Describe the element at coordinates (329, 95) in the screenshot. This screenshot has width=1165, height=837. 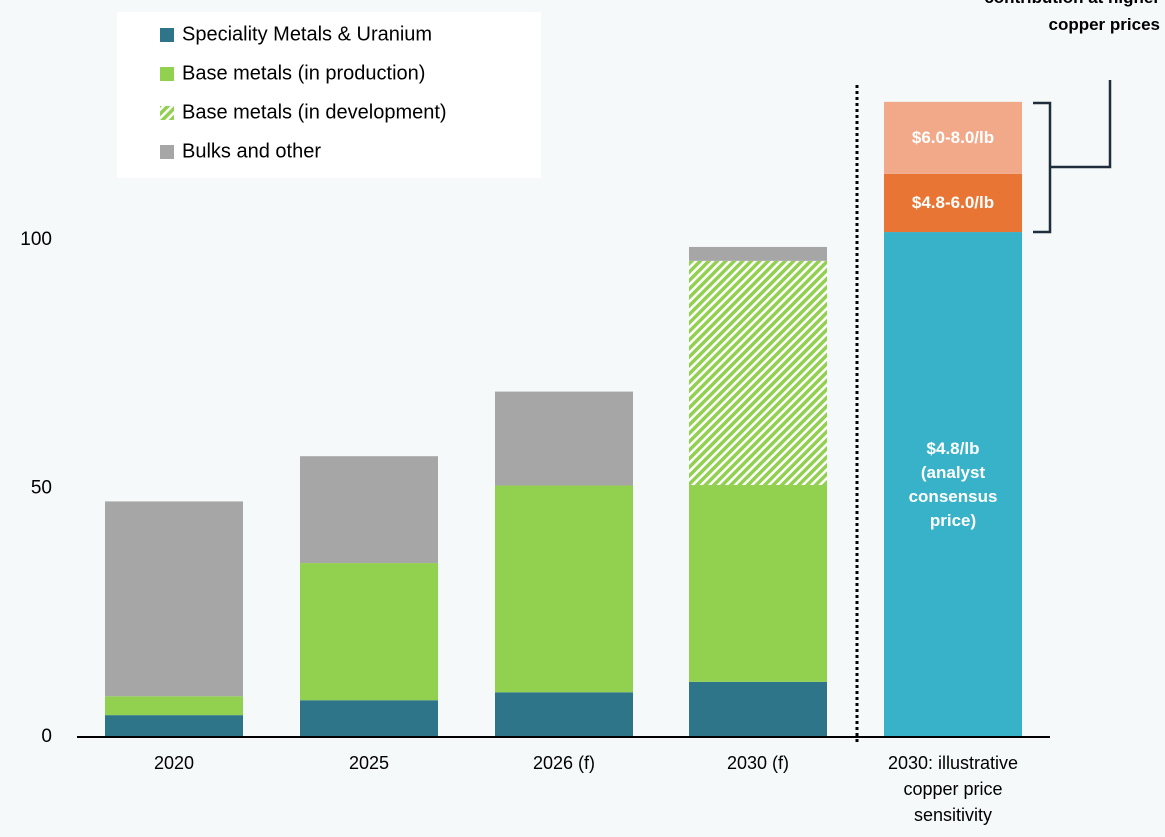
I see `legend-box` at that location.